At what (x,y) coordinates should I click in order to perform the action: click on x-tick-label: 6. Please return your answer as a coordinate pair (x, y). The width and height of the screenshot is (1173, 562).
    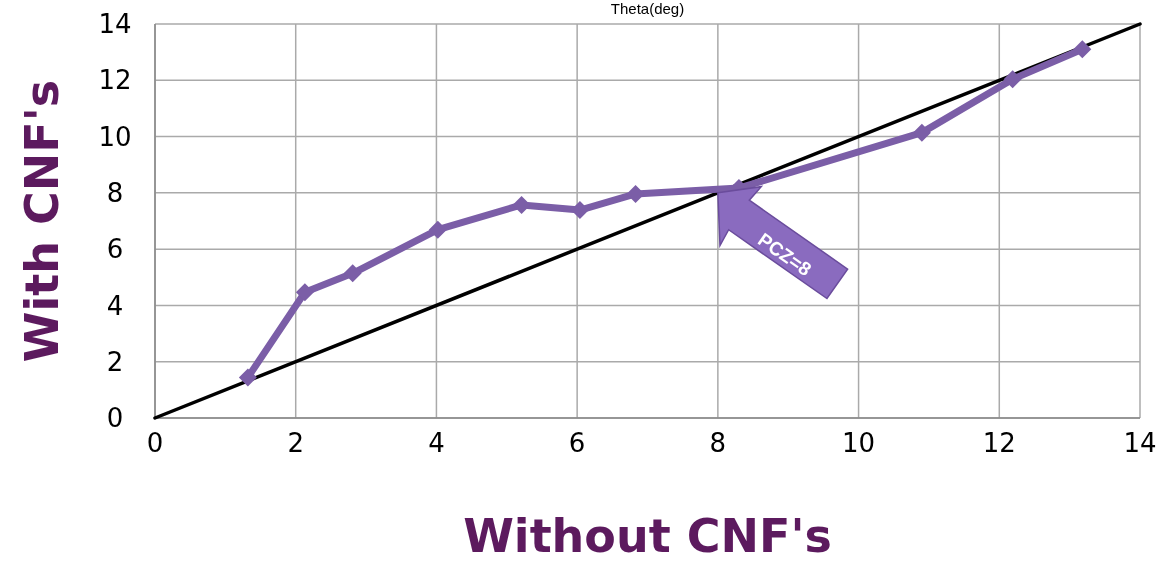
    Looking at the image, I should click on (577, 443).